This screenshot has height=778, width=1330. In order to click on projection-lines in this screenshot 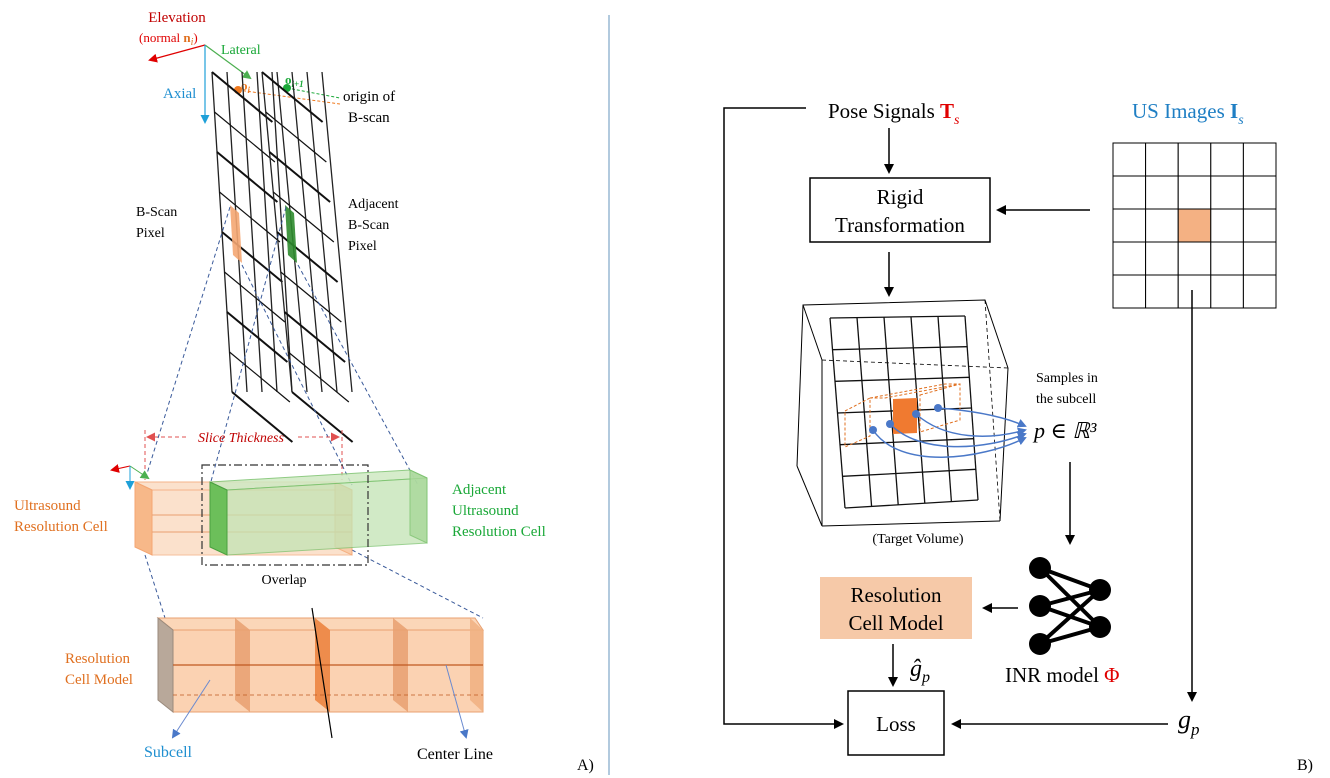, I will do `click(314, 412)`.